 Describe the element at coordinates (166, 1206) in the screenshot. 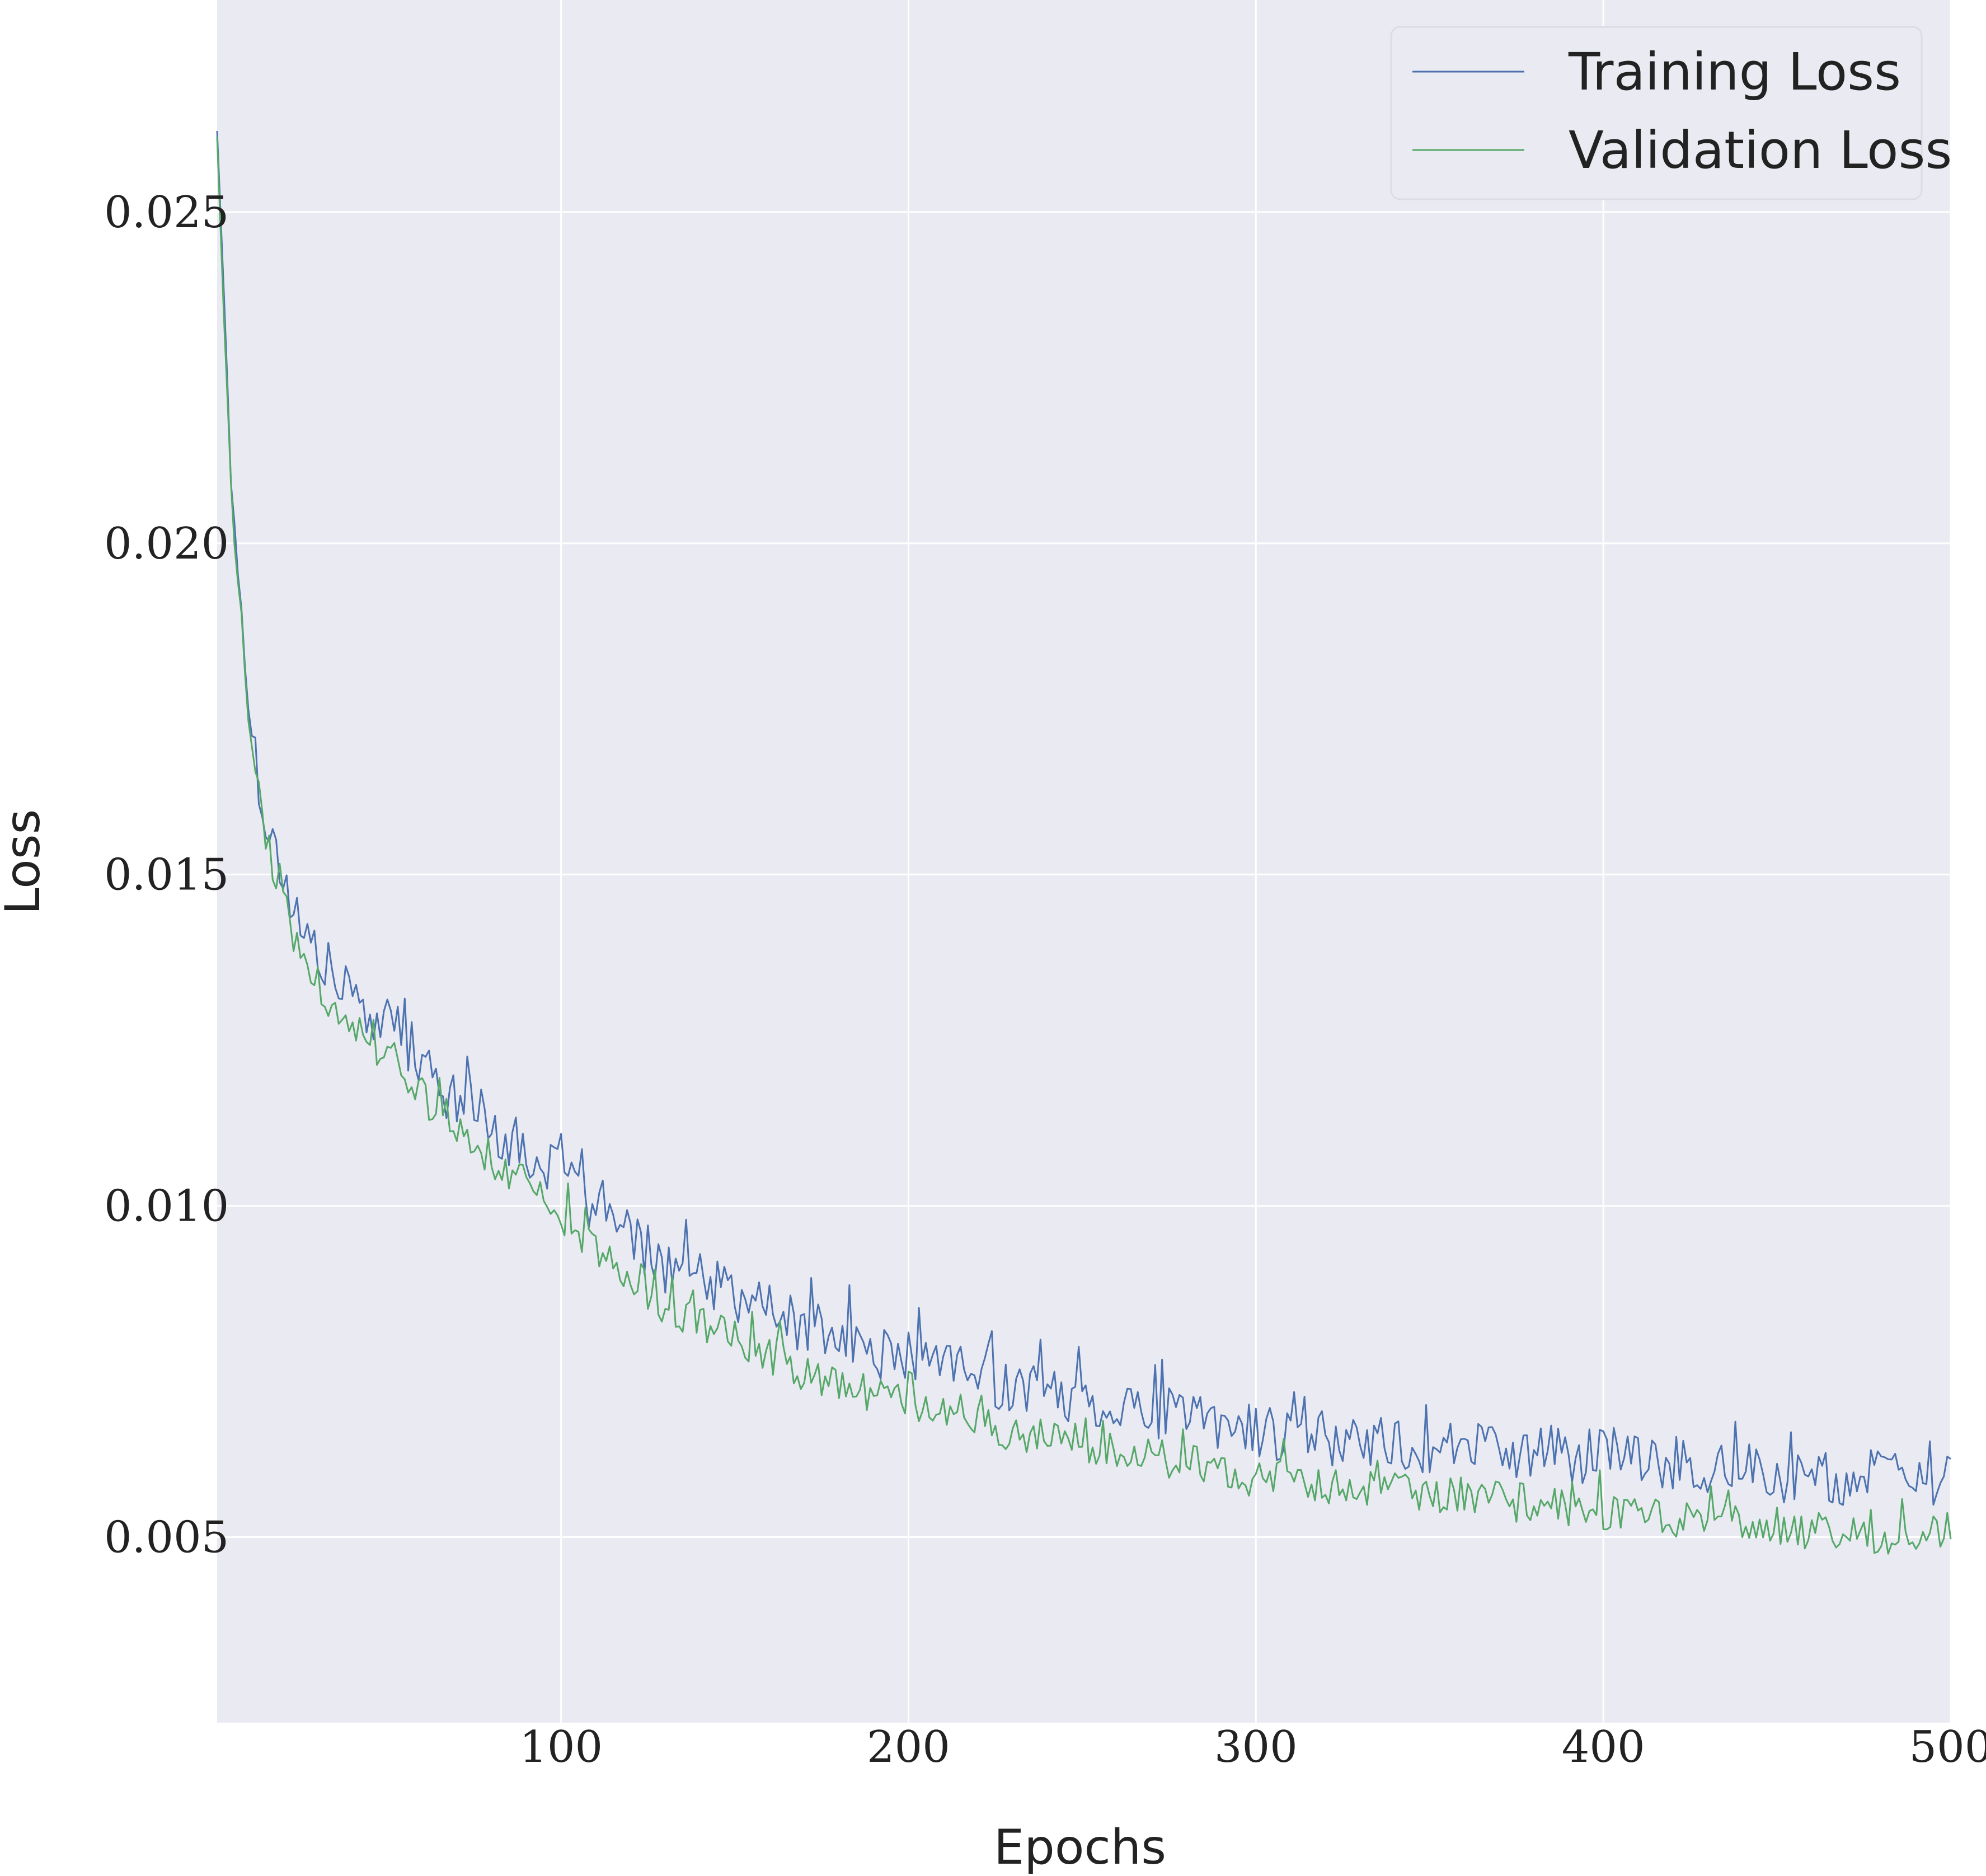

I see `y-tick-label: 0.010` at that location.